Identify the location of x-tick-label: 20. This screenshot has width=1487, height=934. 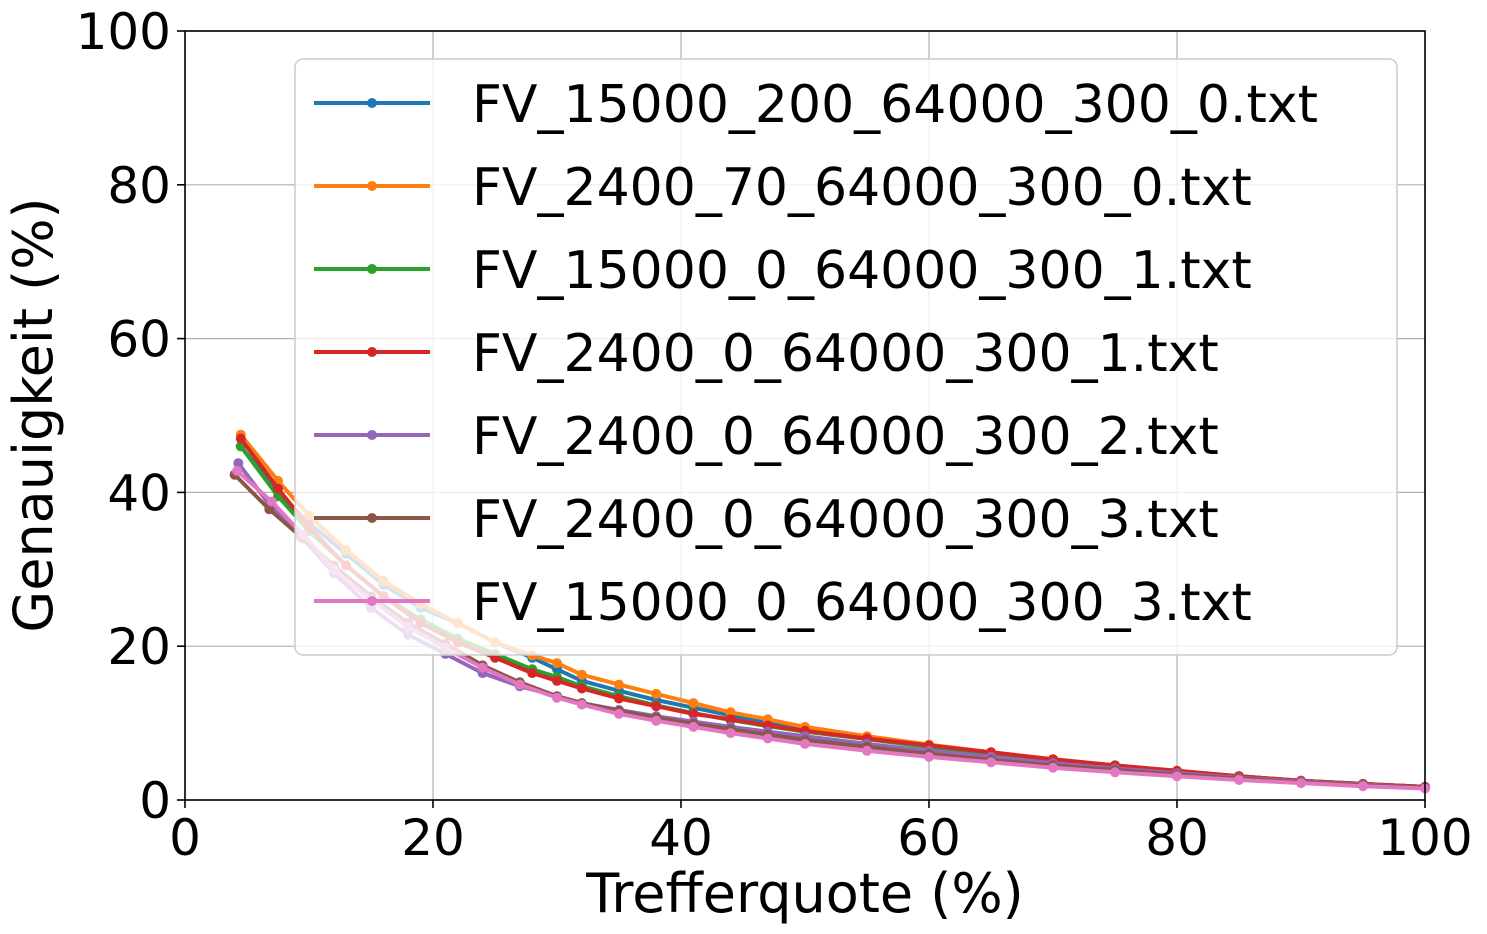
(433, 838).